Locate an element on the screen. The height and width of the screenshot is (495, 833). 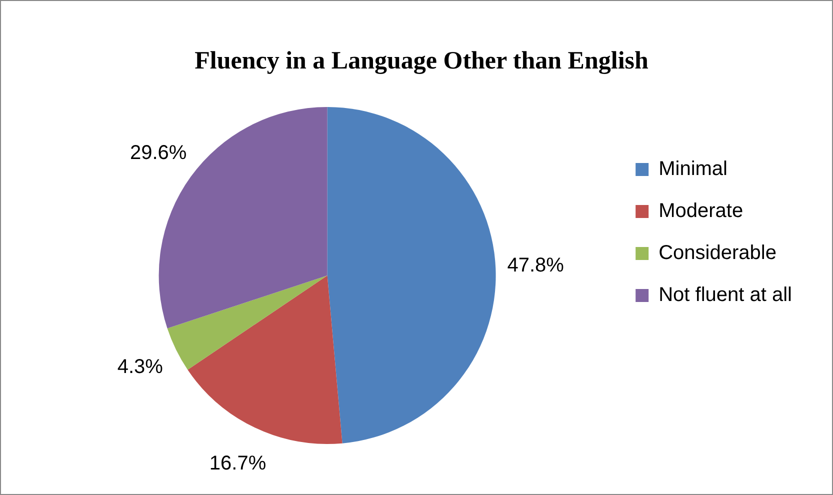
legend-label: Considerable is located at coordinates (717, 253).